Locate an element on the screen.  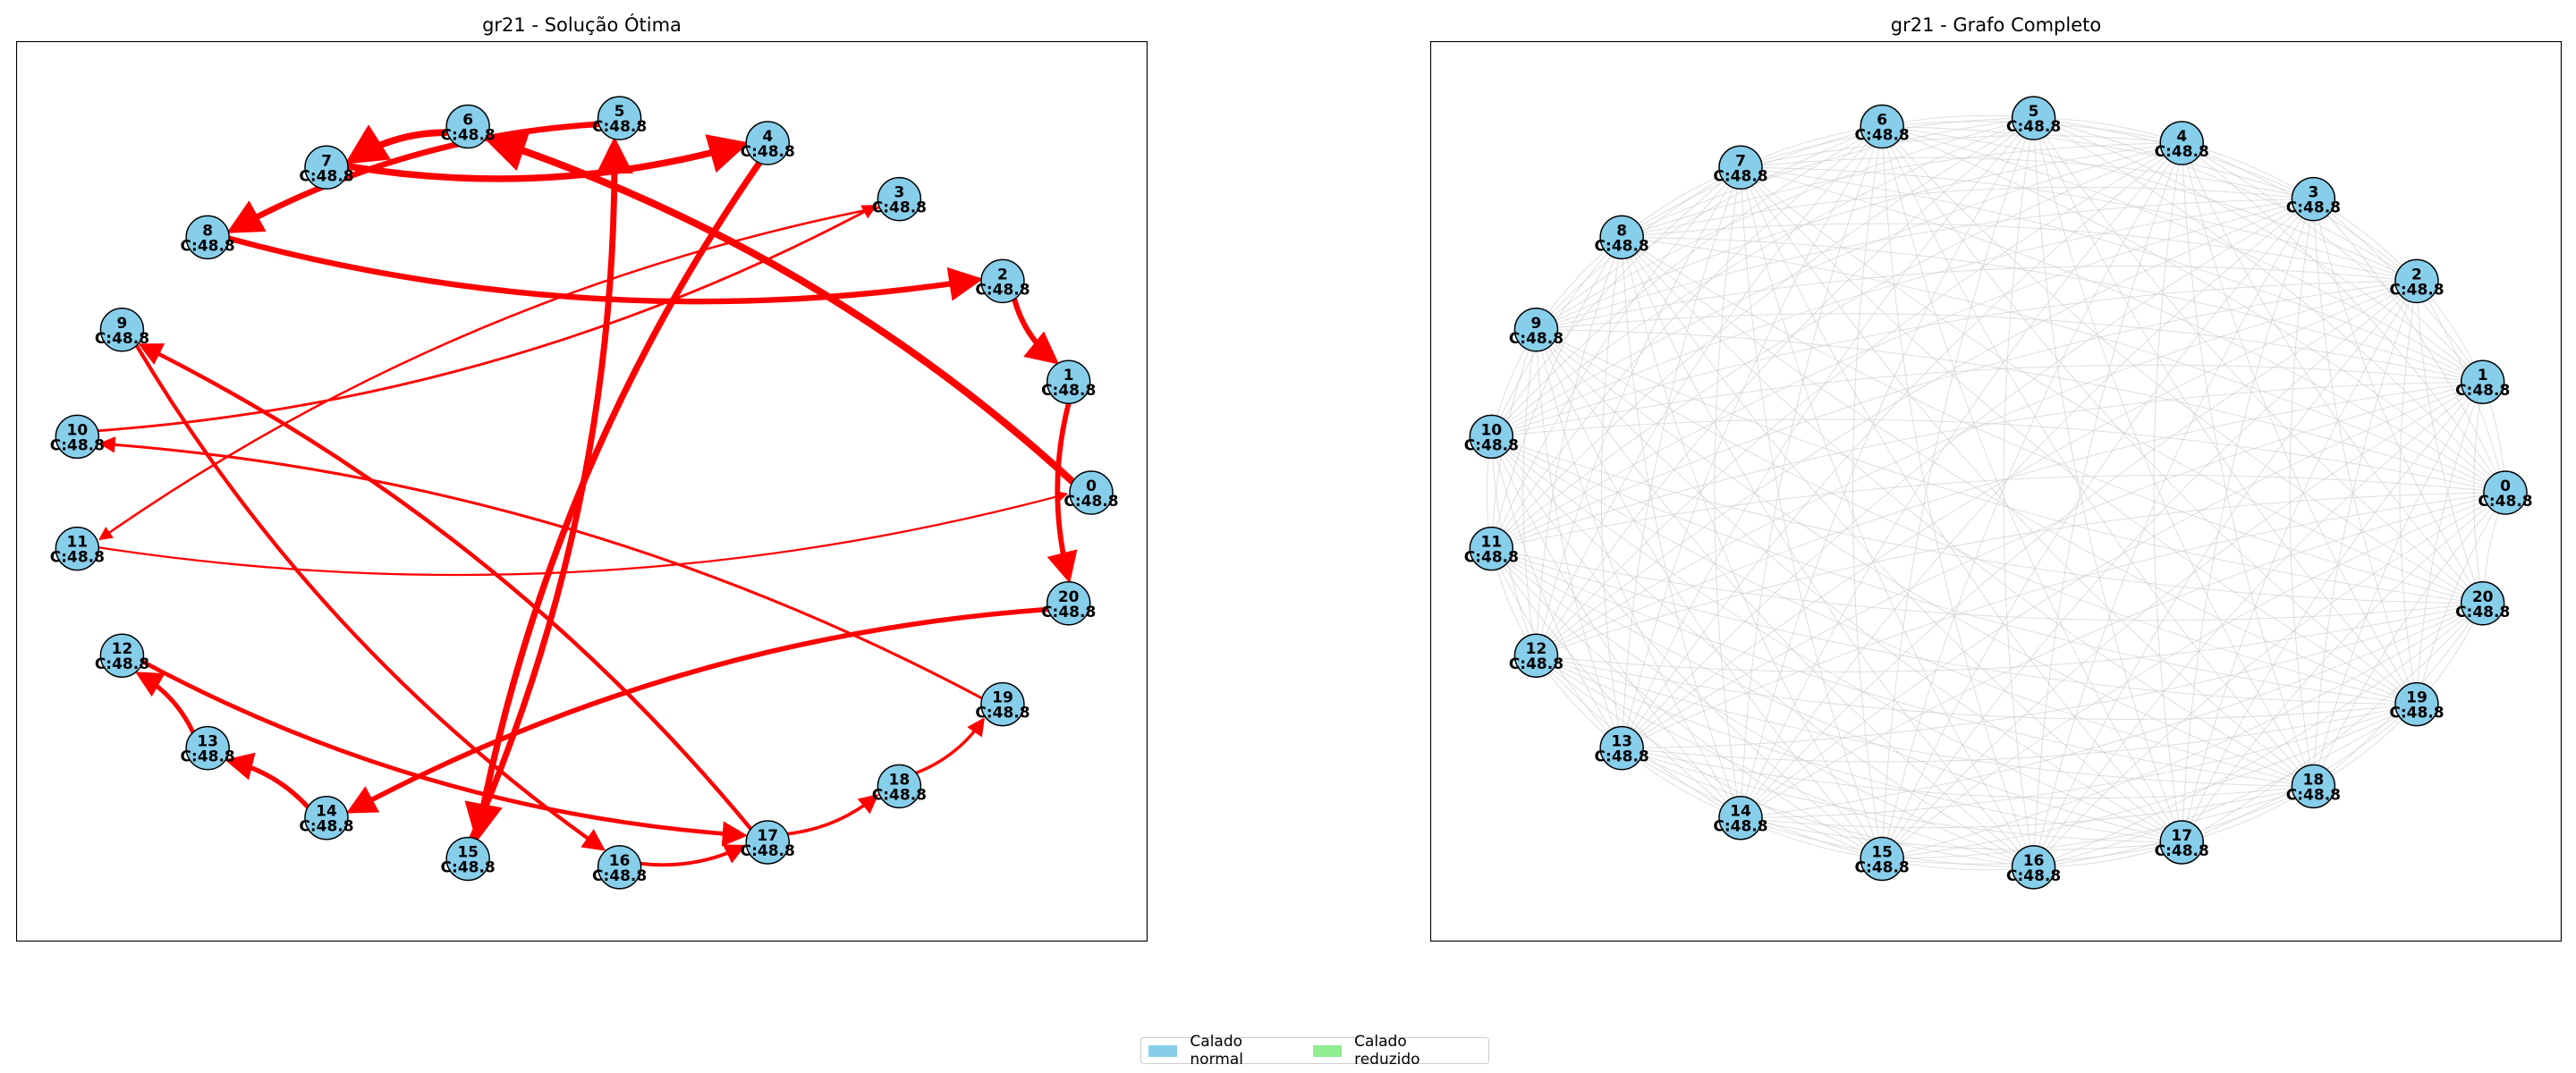
complete-node-id-label: 17 is located at coordinates (2181, 836).